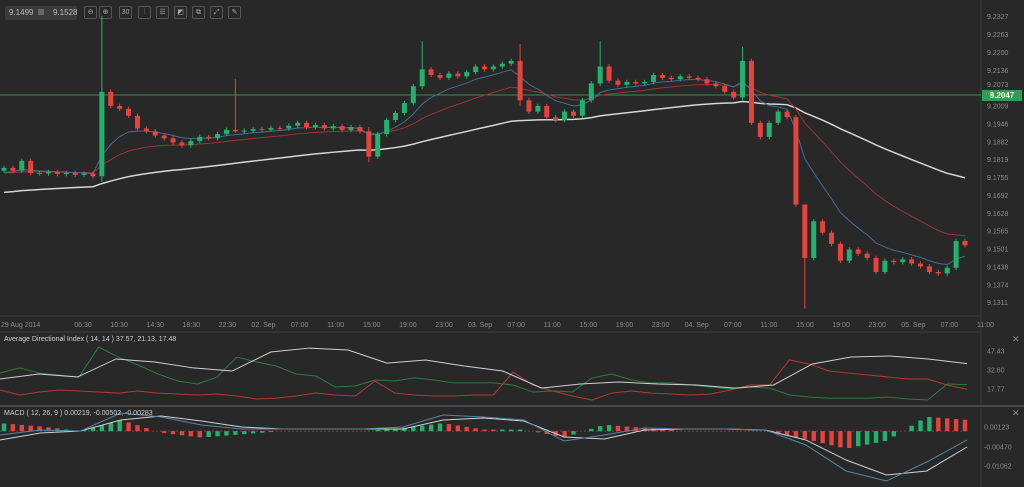 The width and height of the screenshot is (1024, 487). I want to click on chart-toolbar: 9.1499 9.1528 ⊖ ⊕ 30 ⫶ ☰ ◩ ⧉ ⤢ ✎, so click(120, 12).